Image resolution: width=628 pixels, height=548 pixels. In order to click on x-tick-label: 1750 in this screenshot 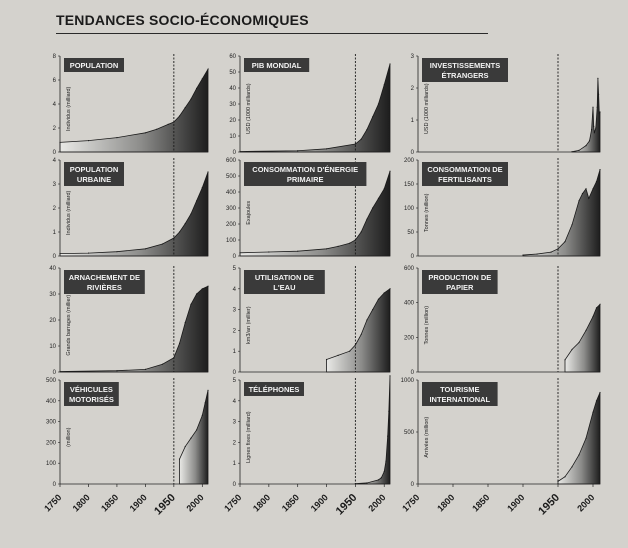, I will do `click(52, 502)`.